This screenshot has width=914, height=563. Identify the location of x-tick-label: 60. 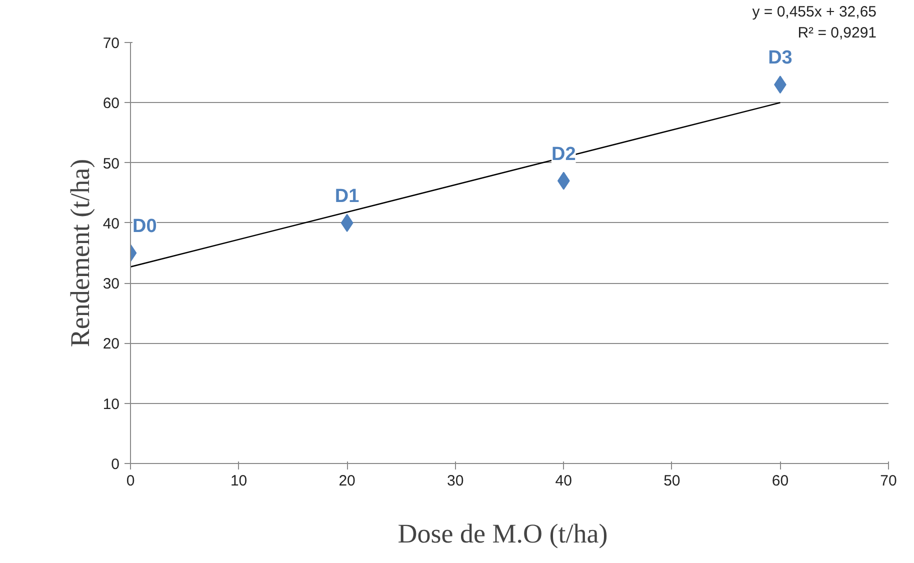
(780, 481).